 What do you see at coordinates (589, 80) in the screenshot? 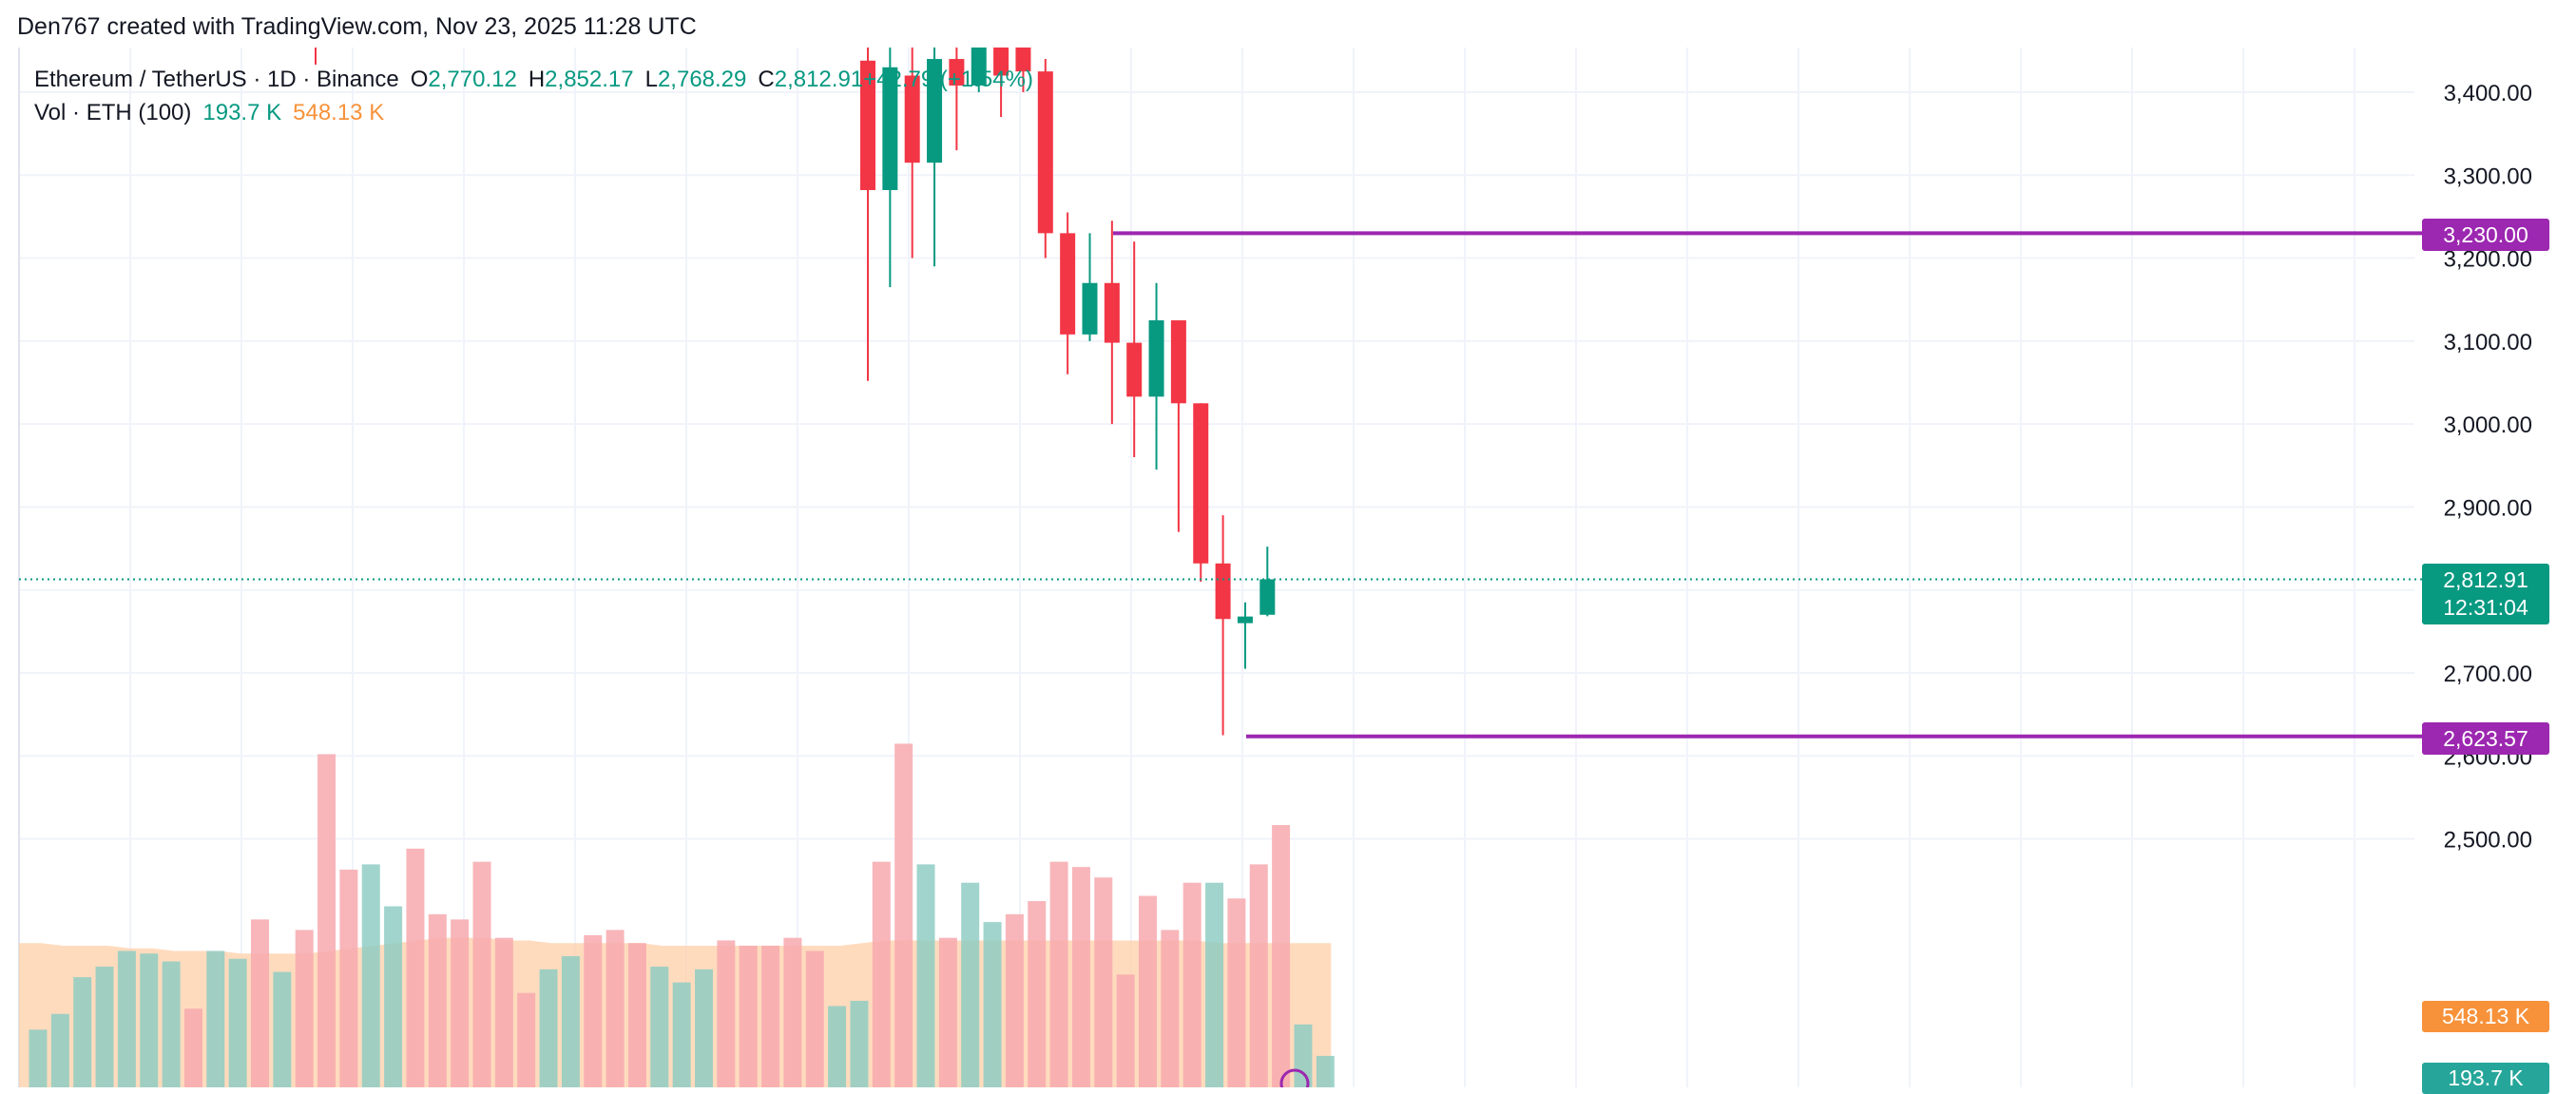
I see `high-value: 2,852.17` at bounding box center [589, 80].